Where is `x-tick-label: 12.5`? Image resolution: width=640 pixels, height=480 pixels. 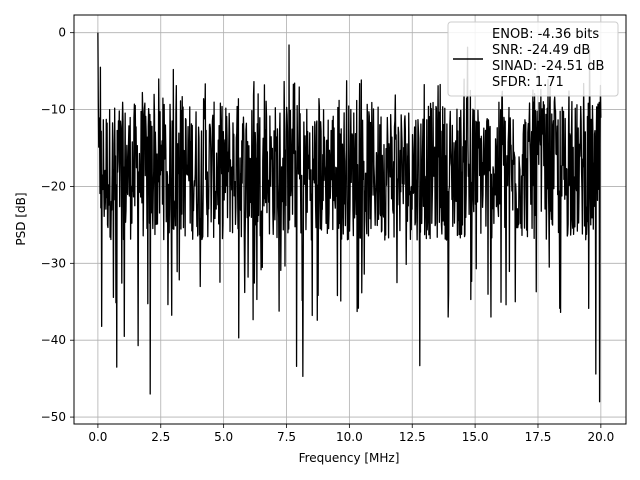
x-tick-label: 12.5 is located at coordinates (412, 437).